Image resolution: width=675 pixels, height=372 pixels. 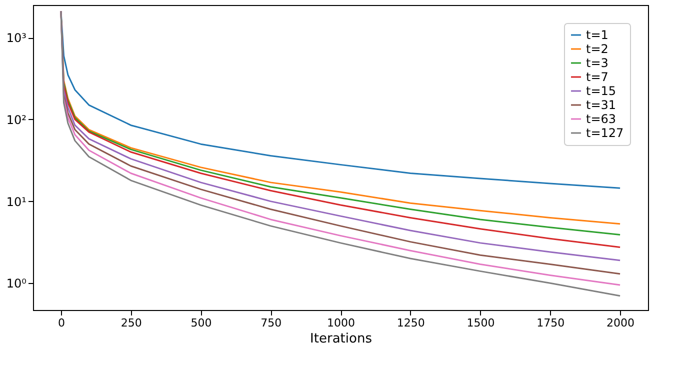 What do you see at coordinates (131, 323) in the screenshot?
I see `x-tick-label: 250` at bounding box center [131, 323].